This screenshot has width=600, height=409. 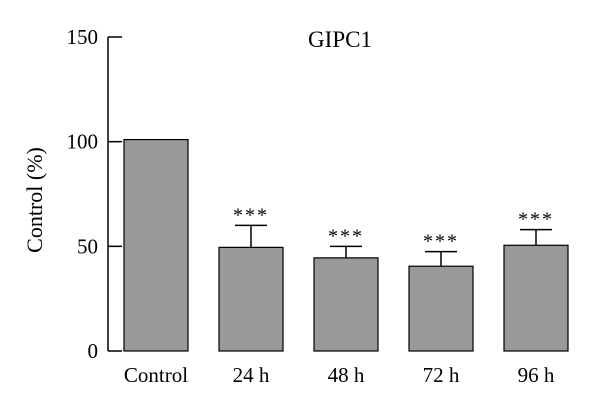 What do you see at coordinates (34, 200) in the screenshot?
I see `y-axis-label: Control (%)` at bounding box center [34, 200].